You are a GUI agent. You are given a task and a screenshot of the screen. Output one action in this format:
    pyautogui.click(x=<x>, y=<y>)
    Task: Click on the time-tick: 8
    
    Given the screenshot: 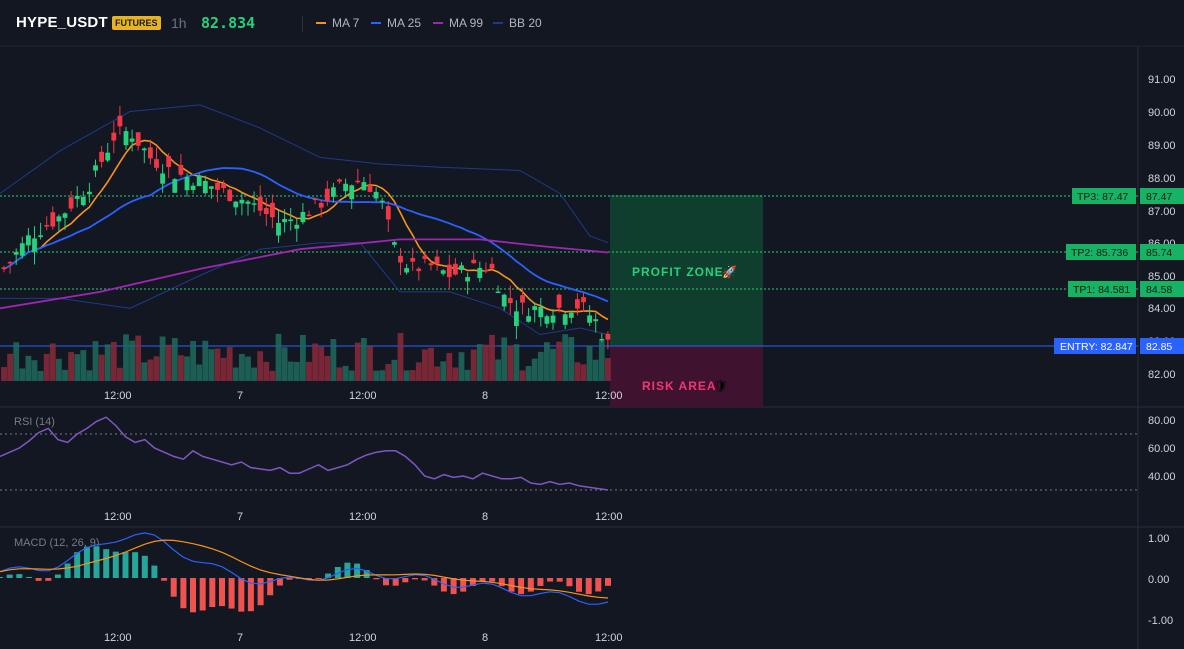 What is the action you would take?
    pyautogui.click(x=485, y=517)
    